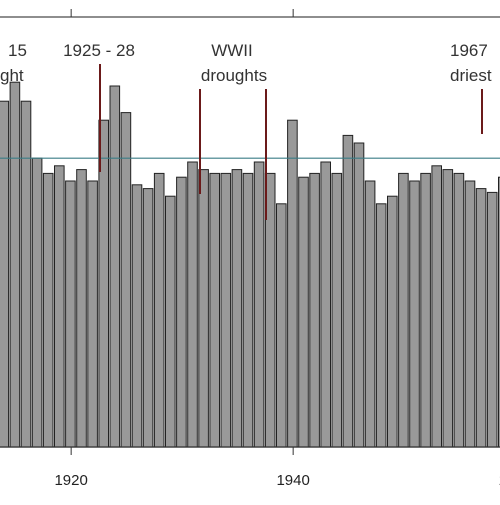 The width and height of the screenshot is (500, 505). What do you see at coordinates (326, 304) in the screenshot?
I see `bar-1943` at bounding box center [326, 304].